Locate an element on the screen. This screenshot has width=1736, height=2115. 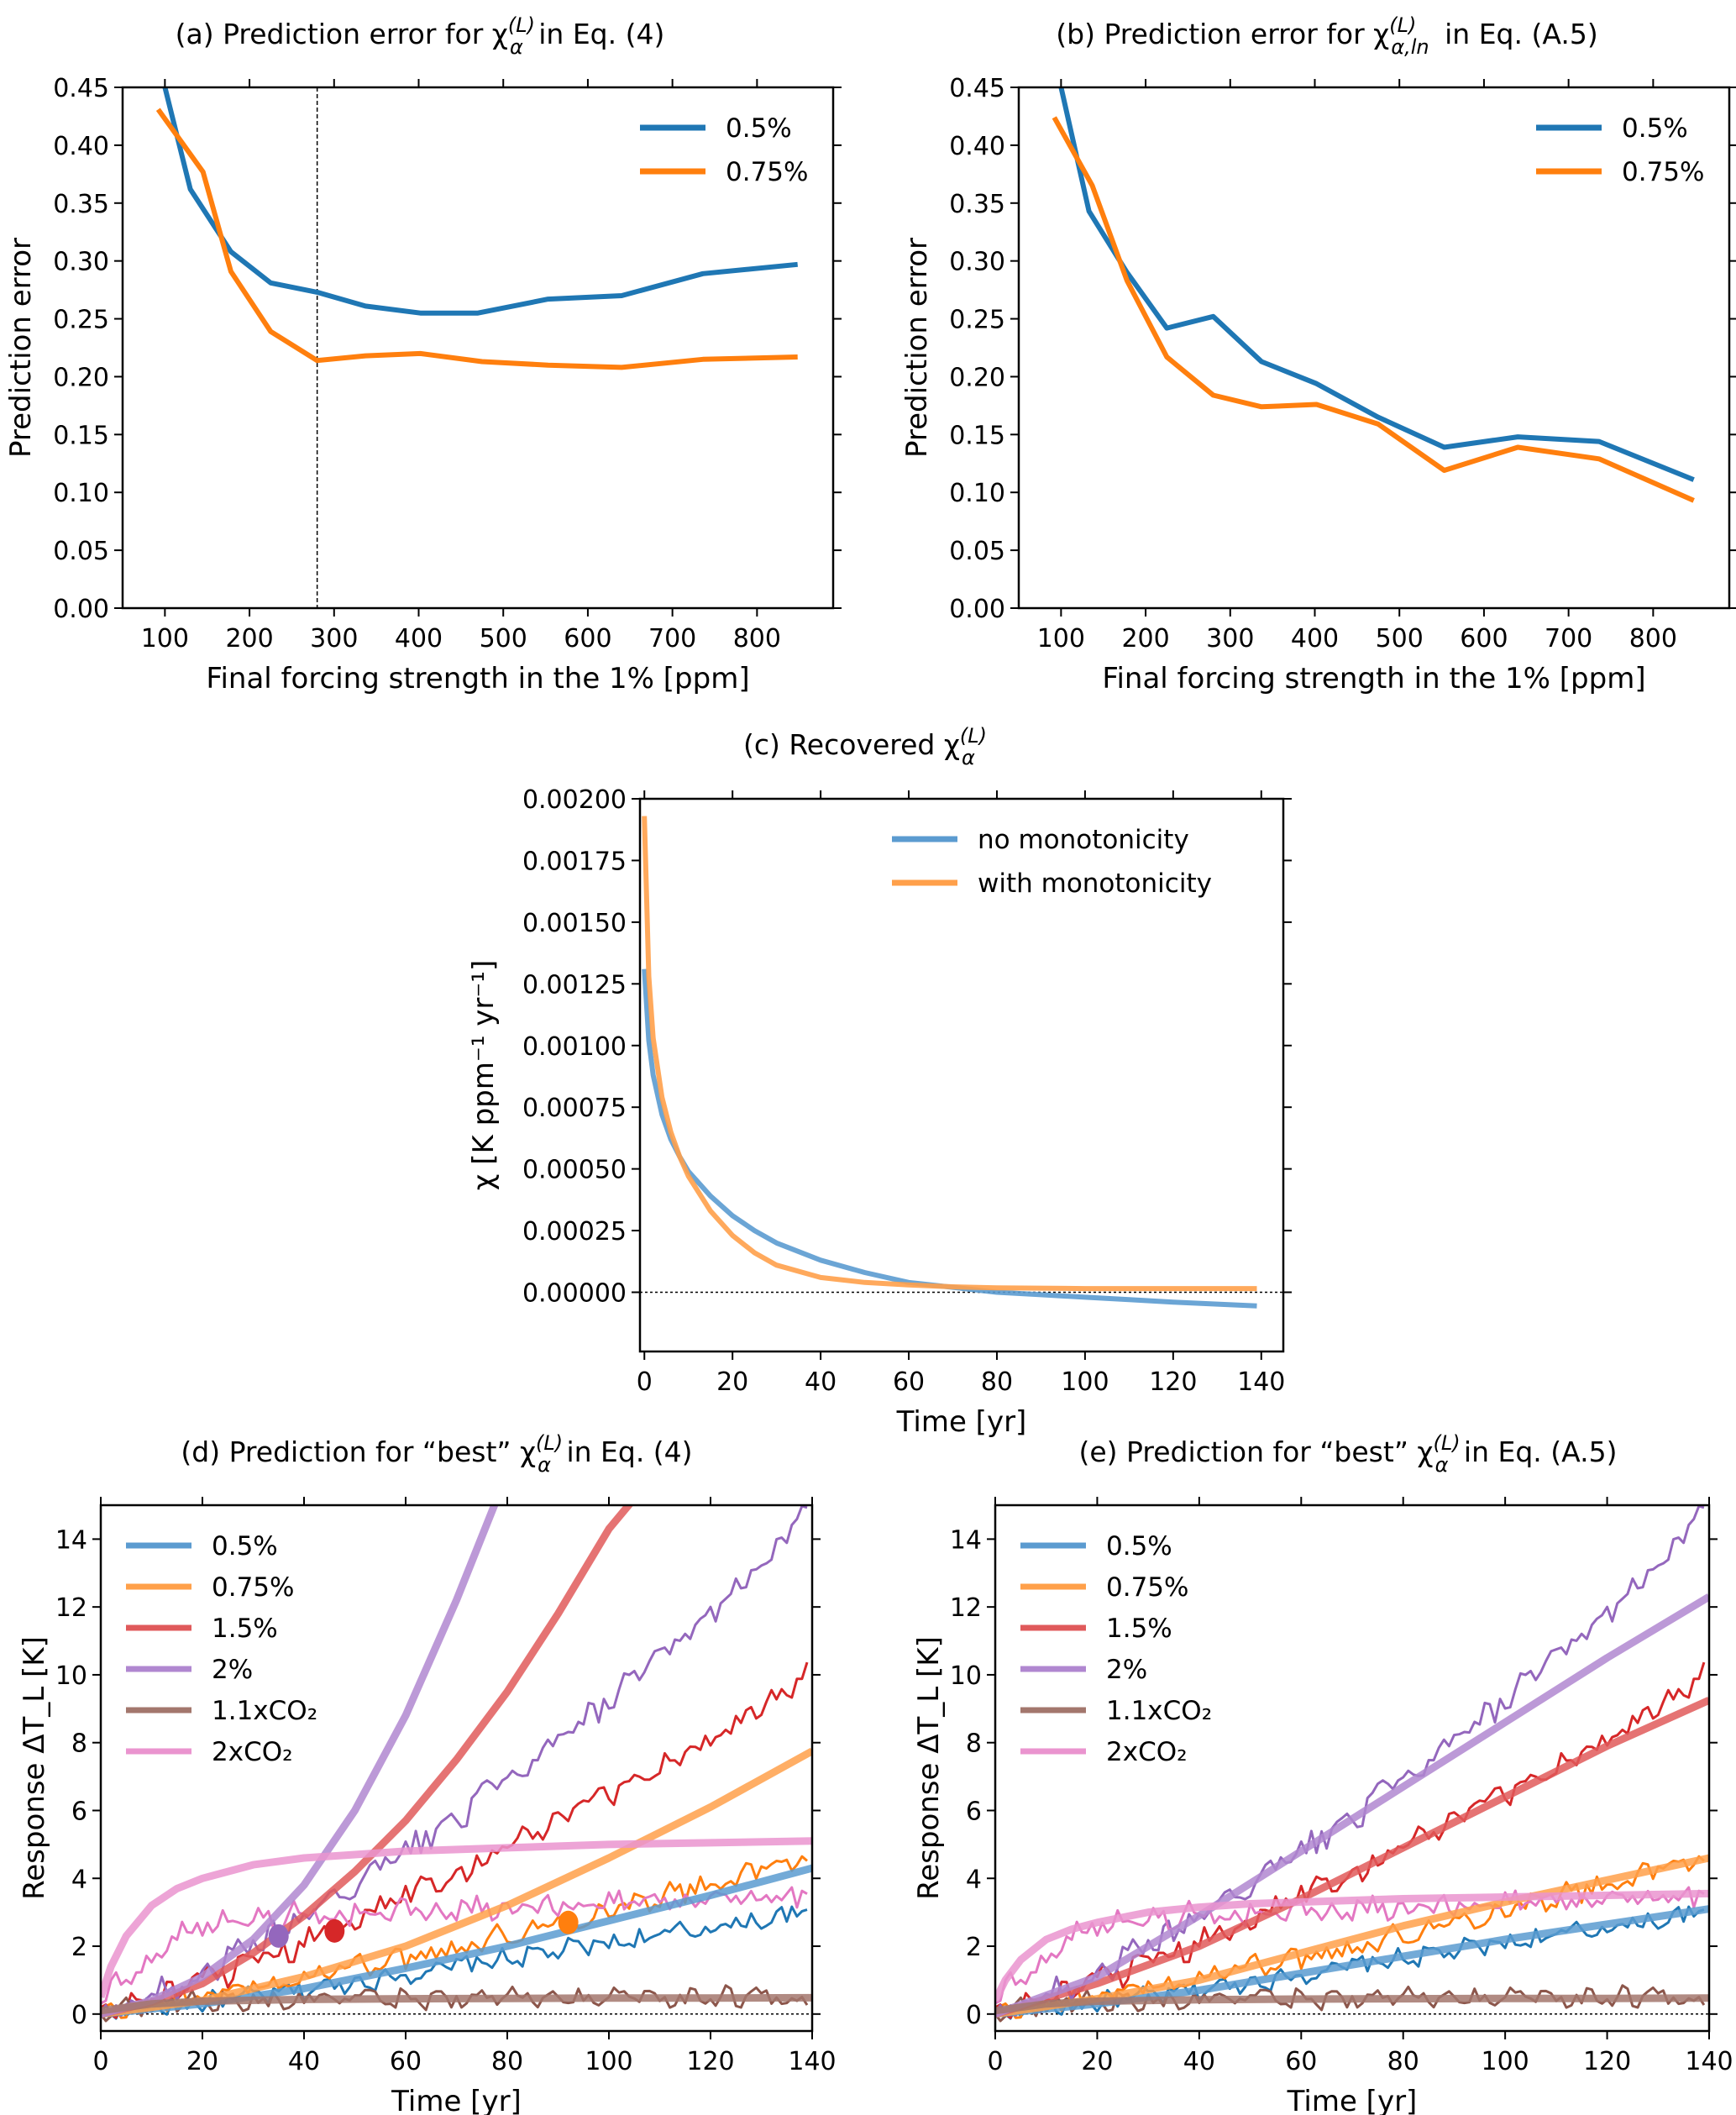
x-tick-label: 700 is located at coordinates (672, 638).